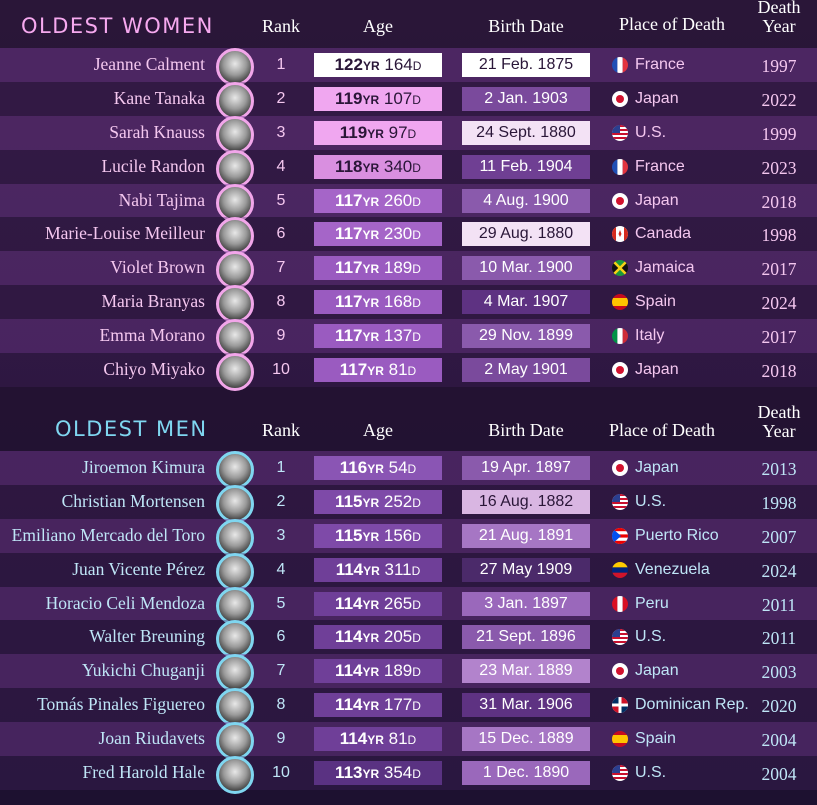 This screenshot has height=805, width=817. I want to click on age-days: 107, so click(398, 98).